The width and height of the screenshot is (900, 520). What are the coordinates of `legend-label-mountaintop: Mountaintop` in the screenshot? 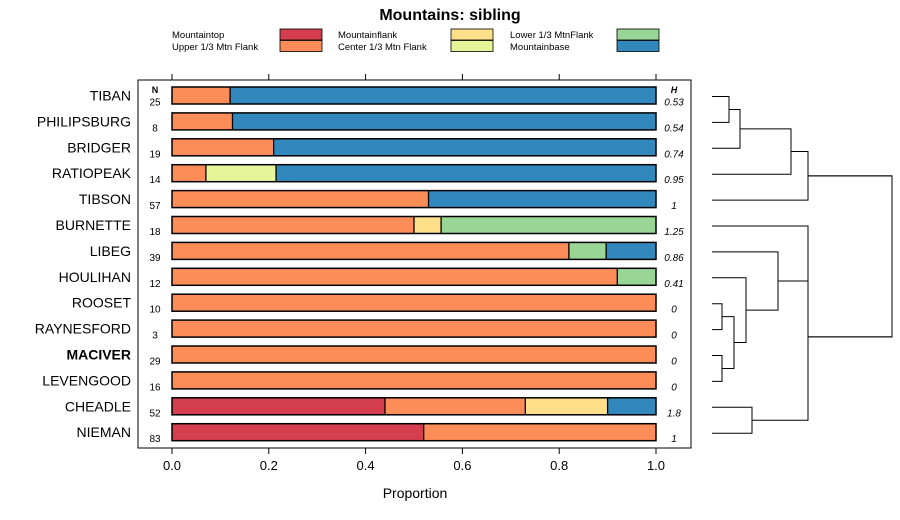 It's located at (198, 35).